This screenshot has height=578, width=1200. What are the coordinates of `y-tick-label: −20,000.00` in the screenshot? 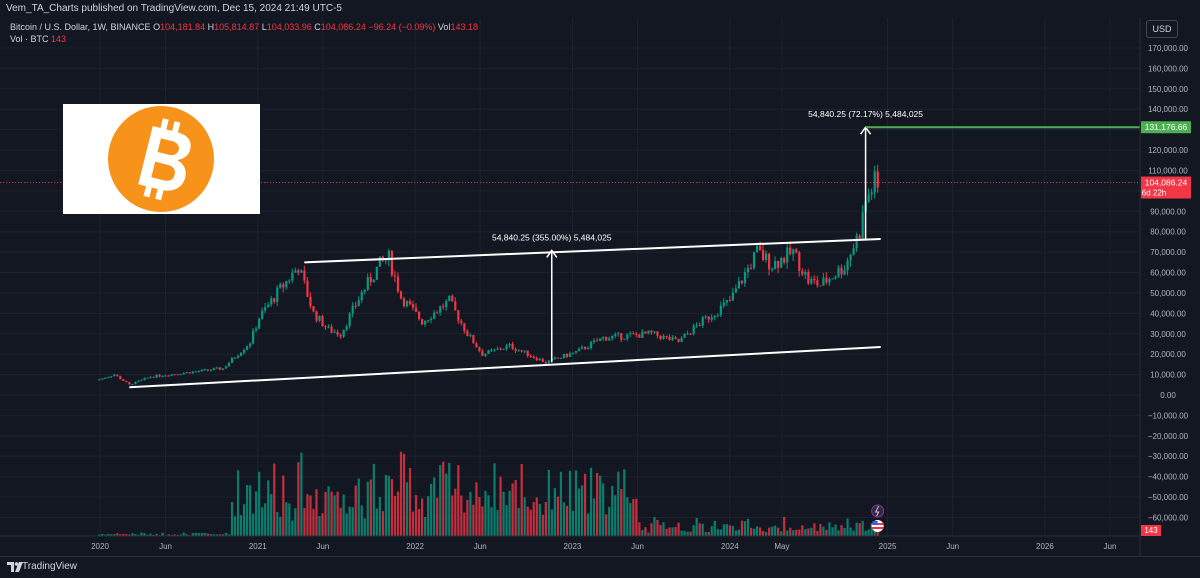 It's located at (1168, 436).